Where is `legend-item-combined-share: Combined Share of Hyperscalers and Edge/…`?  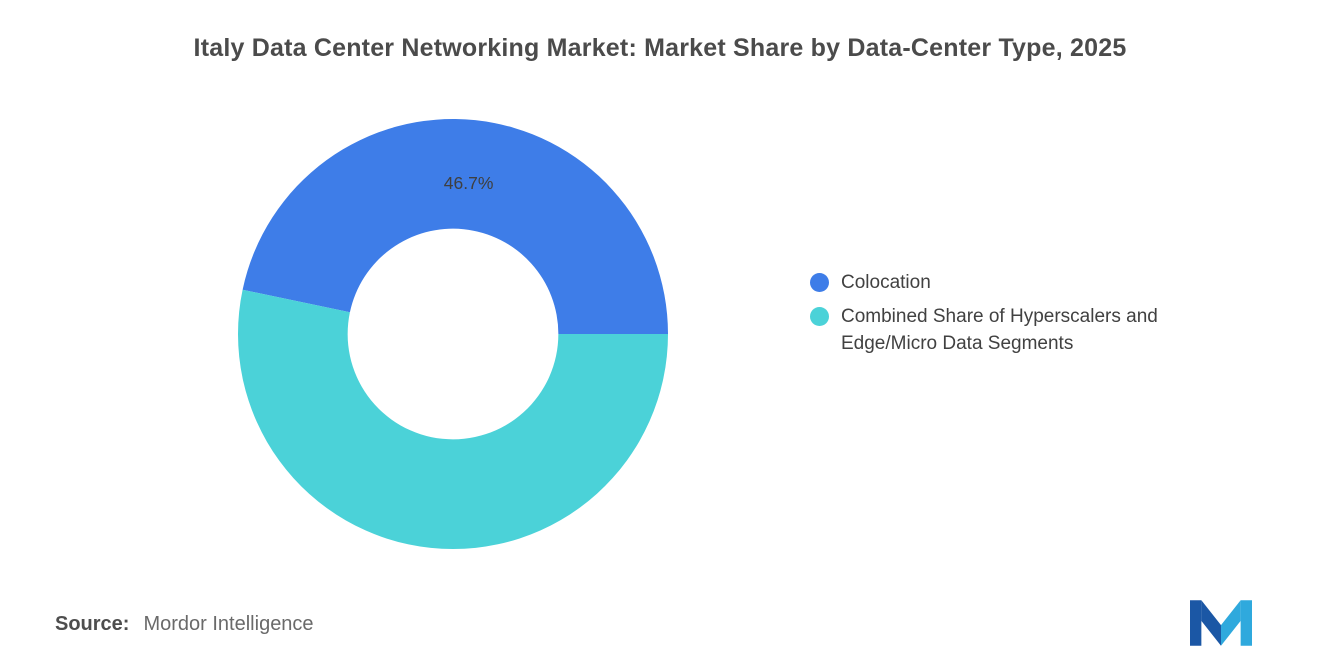
legend-item-combined-share: Combined Share of Hyperscalers and Edge/… is located at coordinates (1025, 331).